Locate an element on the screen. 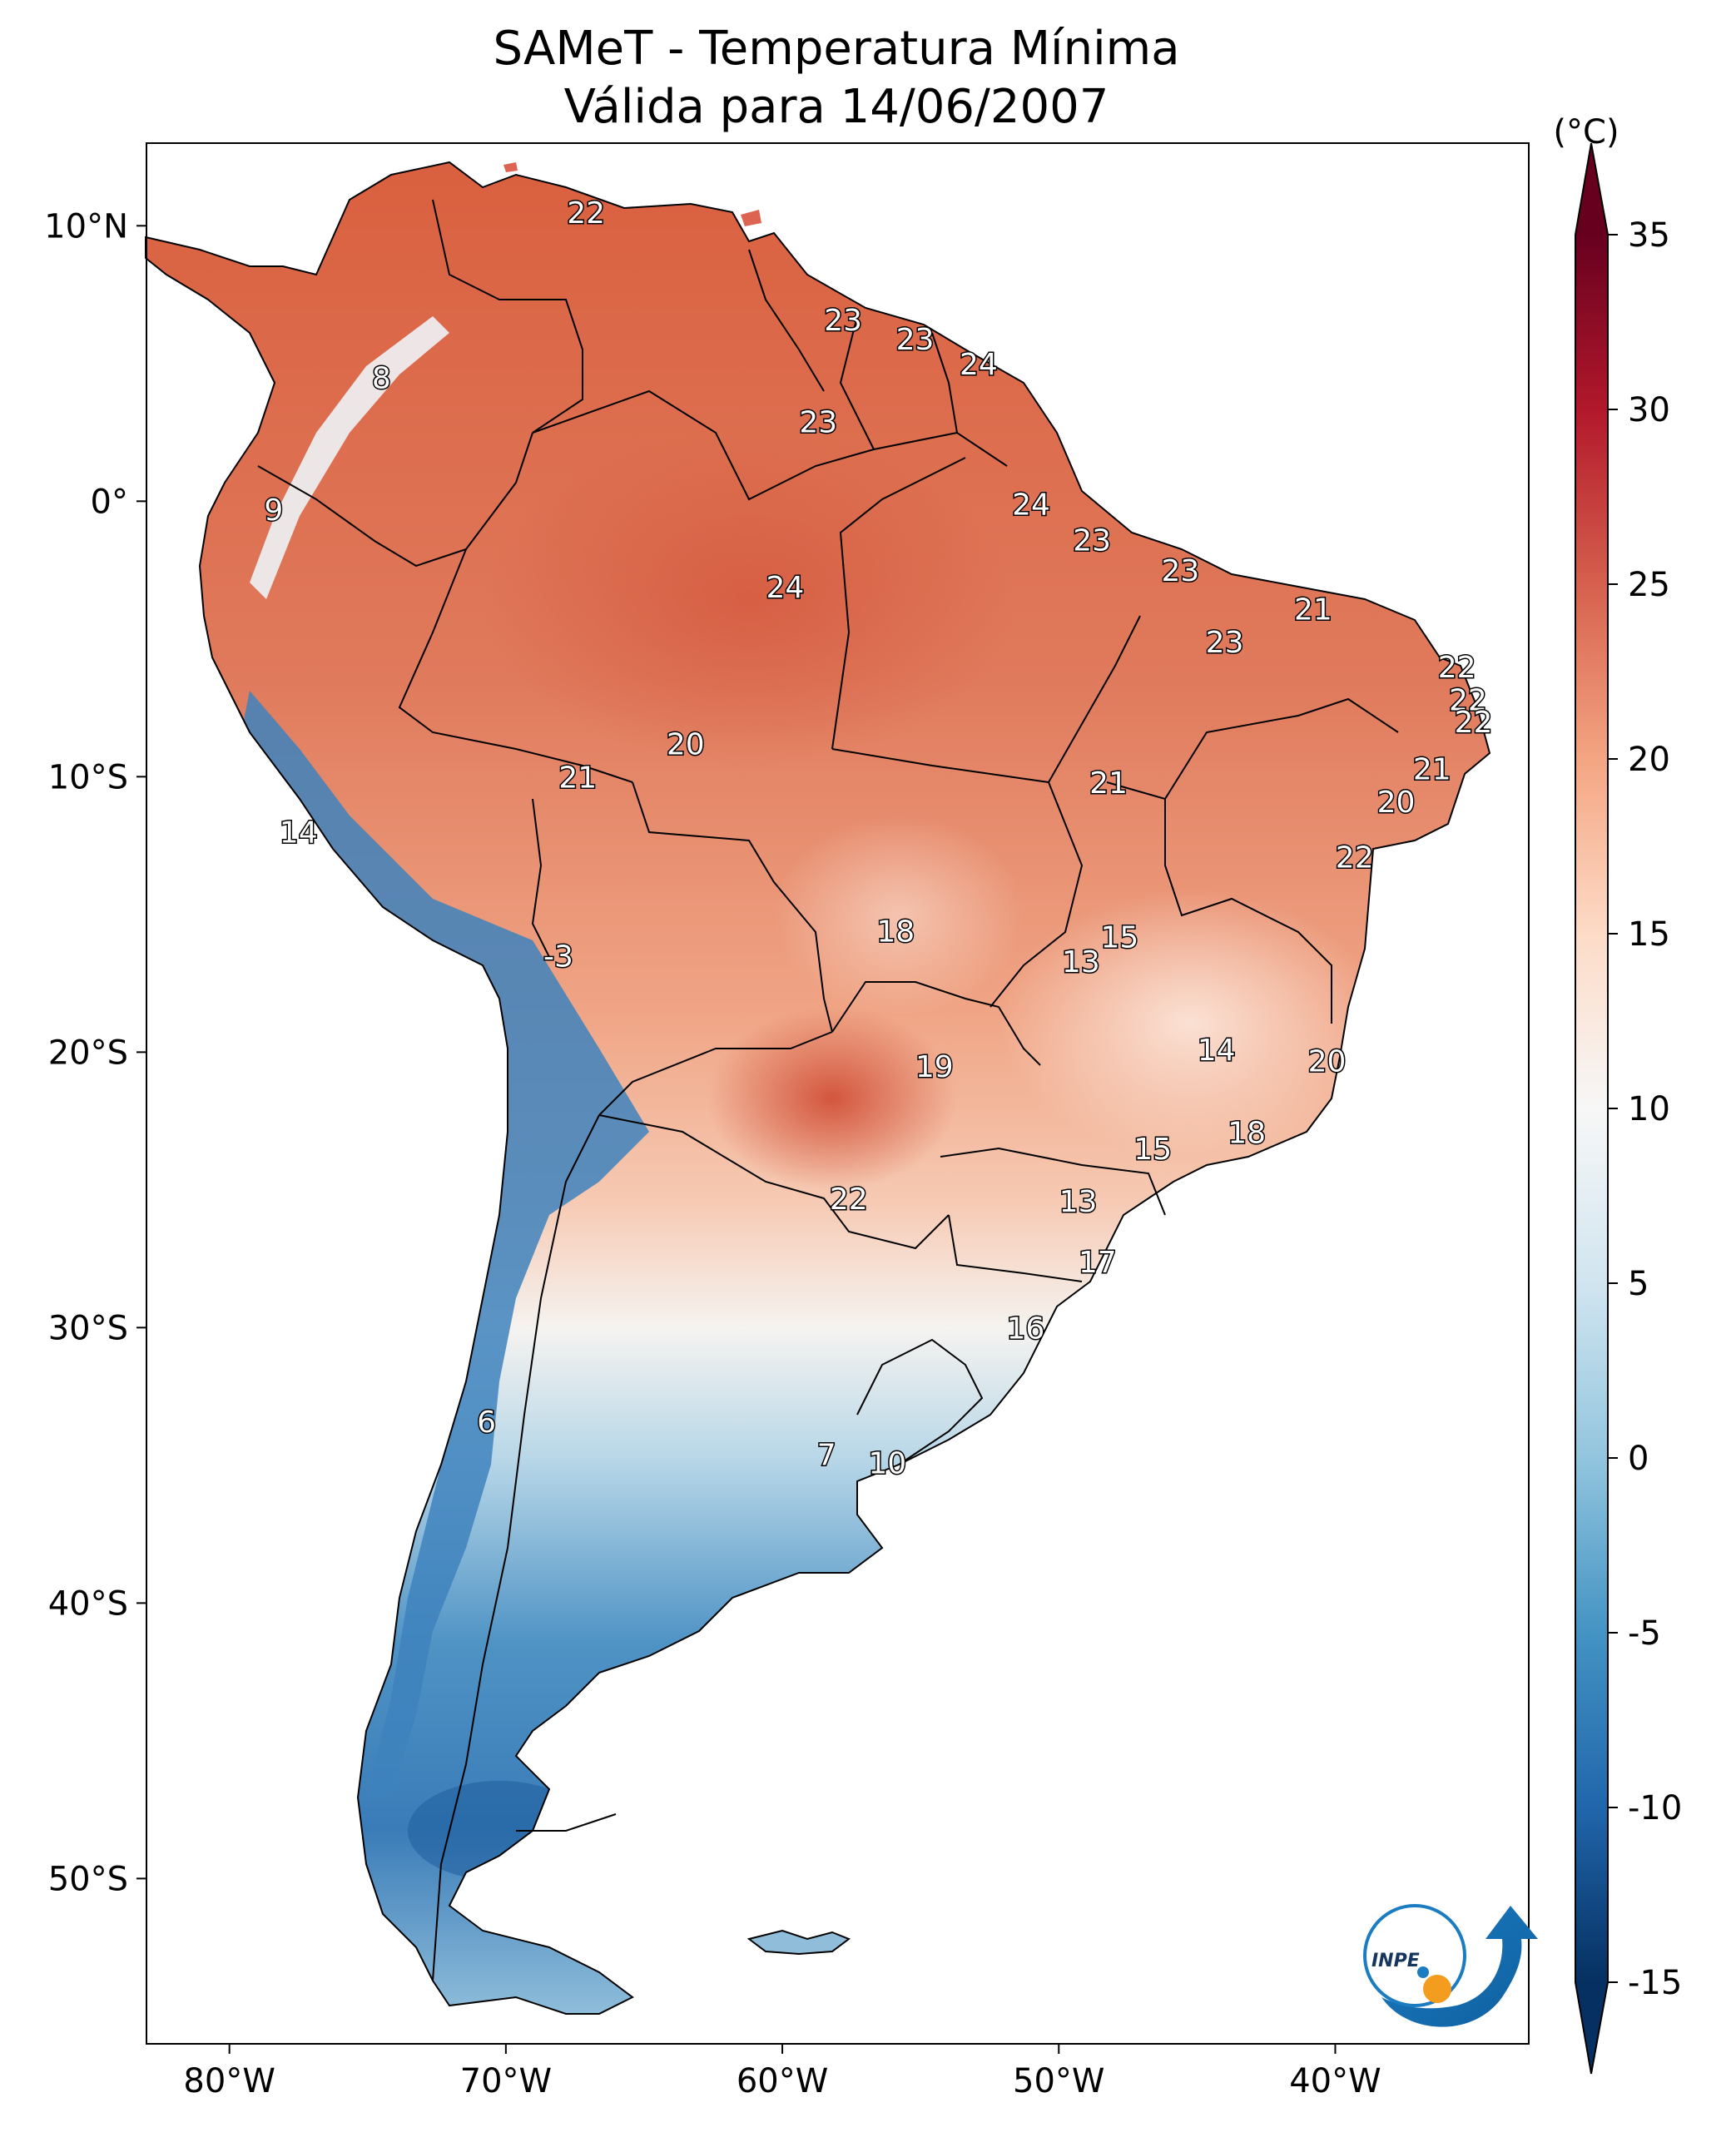 Image resolution: width=1736 pixels, height=2152 pixels. border-colombia-venezuela is located at coordinates (508, 316).